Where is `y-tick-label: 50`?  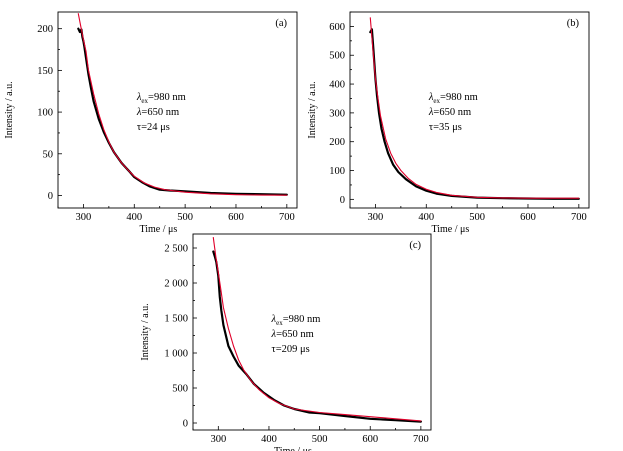 y-tick-label: 50 is located at coordinates (48, 154).